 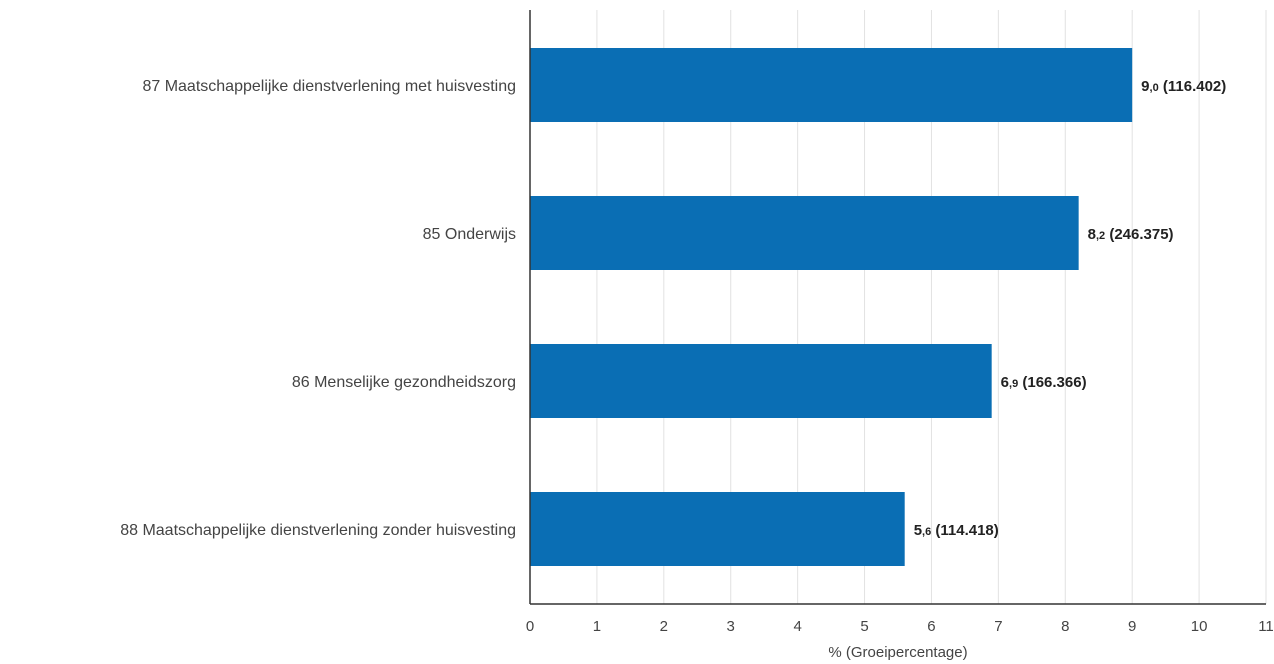 What do you see at coordinates (469, 234) in the screenshot?
I see `category-label: 85 Onderwijs` at bounding box center [469, 234].